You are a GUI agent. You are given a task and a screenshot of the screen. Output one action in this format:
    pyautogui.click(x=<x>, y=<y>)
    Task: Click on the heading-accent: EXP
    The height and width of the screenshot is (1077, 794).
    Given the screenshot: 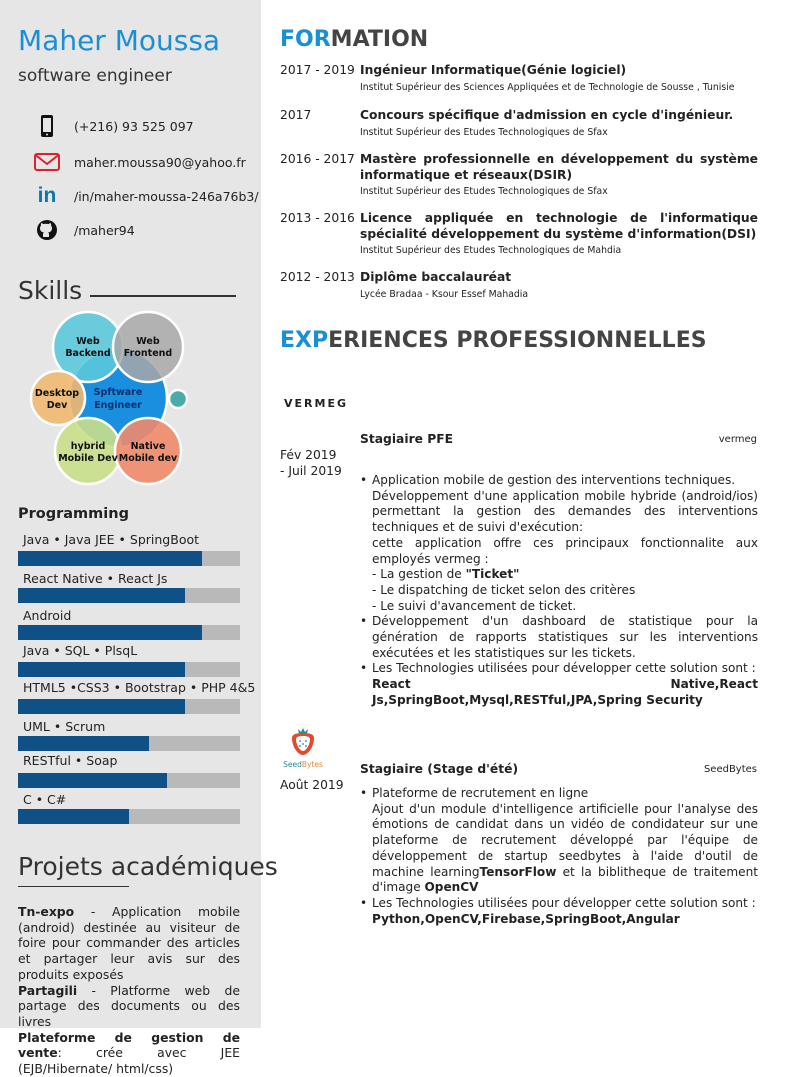 What is the action you would take?
    pyautogui.click(x=304, y=340)
    